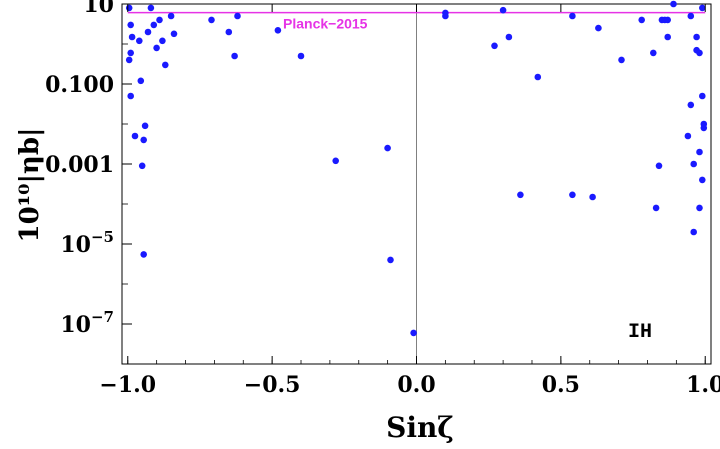 The height and width of the screenshot is (449, 720). What do you see at coordinates (79, 165) in the screenshot?
I see `y-tick-label: 0.001` at bounding box center [79, 165].